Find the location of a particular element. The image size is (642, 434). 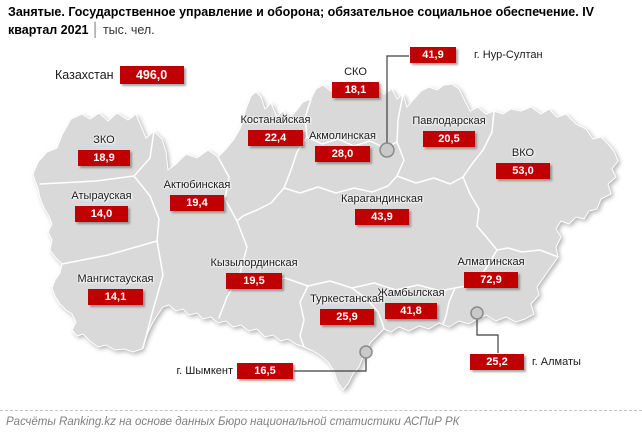

value-badge: 25,2 is located at coordinates (497, 362).